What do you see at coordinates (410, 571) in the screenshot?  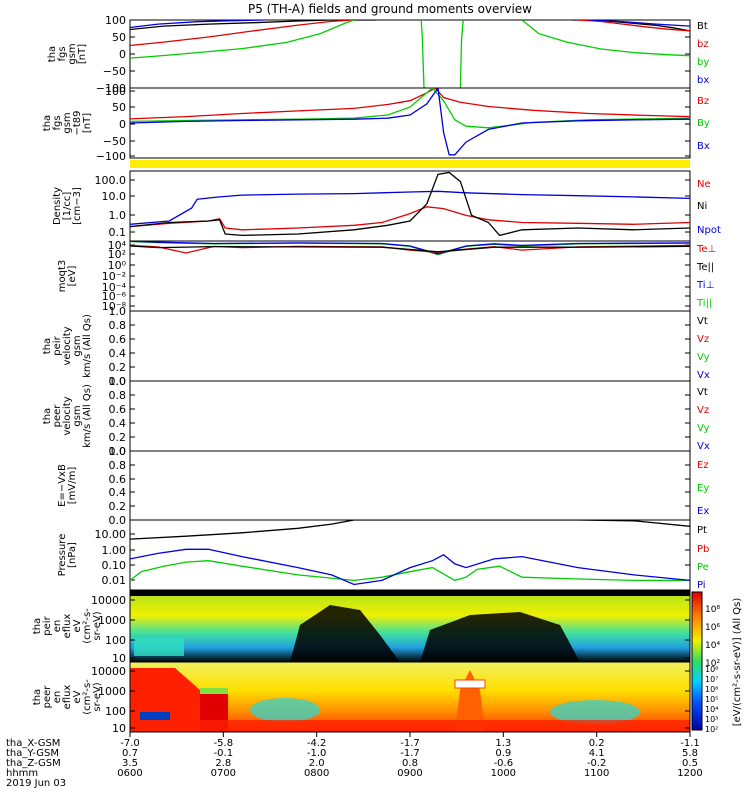 I see `series-line-Pe` at bounding box center [410, 571].